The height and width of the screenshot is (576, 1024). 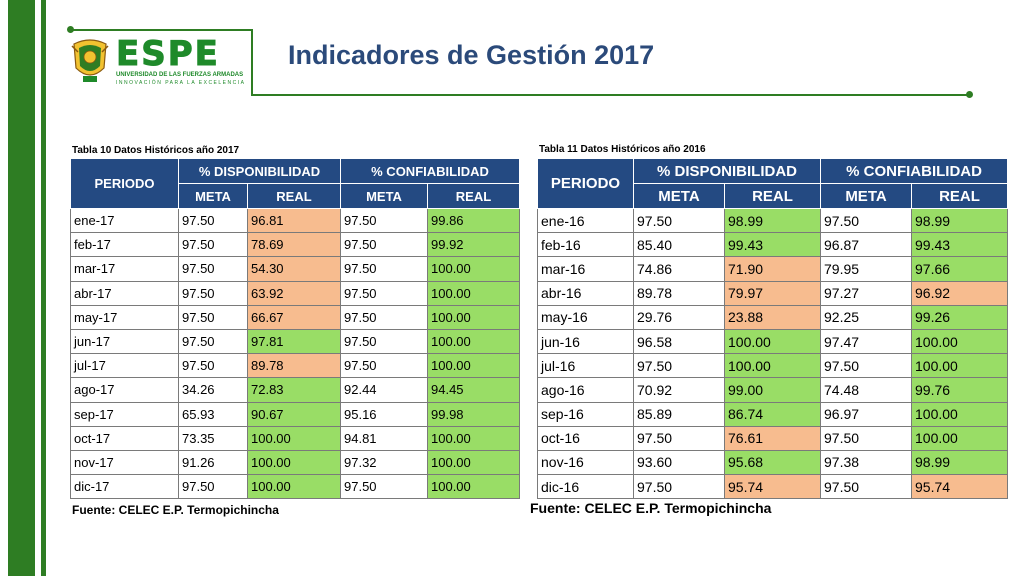 What do you see at coordinates (90, 60) in the screenshot?
I see `crest-icon` at bounding box center [90, 60].